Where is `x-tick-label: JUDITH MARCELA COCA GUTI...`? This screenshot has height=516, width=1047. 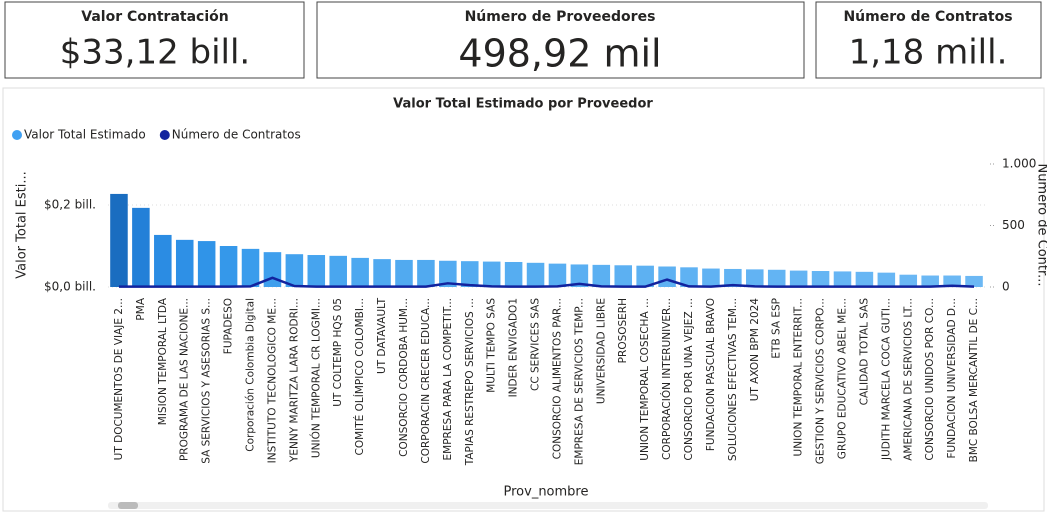
x-tick-label: JUDITH MARCELA COCA GUTI... is located at coordinates (886, 379).